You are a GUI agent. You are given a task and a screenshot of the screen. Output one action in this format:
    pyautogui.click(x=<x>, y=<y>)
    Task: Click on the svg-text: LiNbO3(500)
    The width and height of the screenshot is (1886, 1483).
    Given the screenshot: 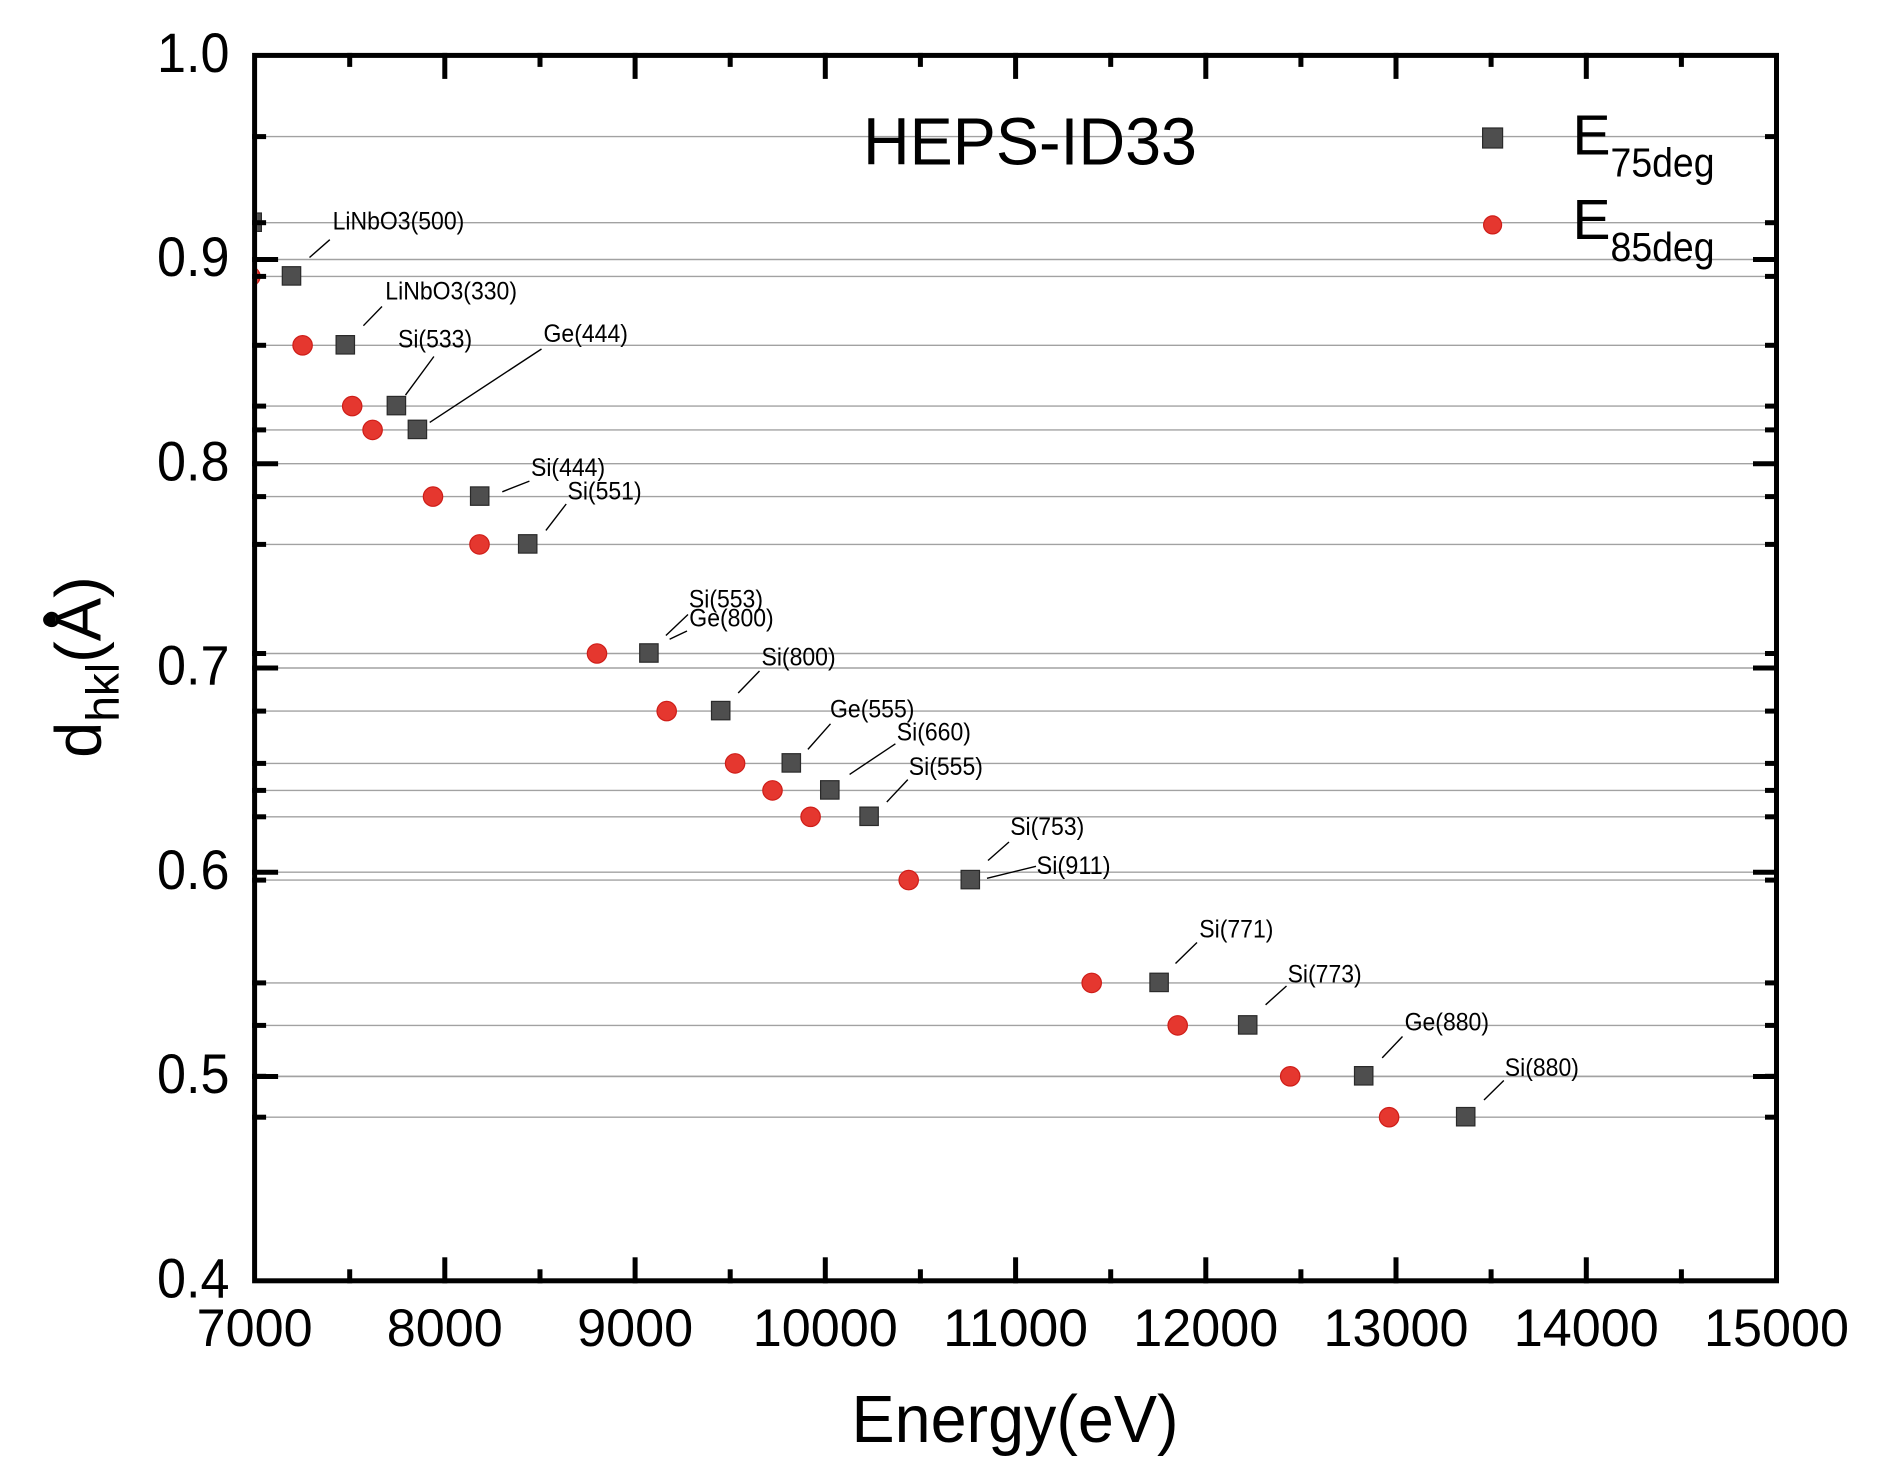 What is the action you would take?
    pyautogui.click(x=399, y=222)
    